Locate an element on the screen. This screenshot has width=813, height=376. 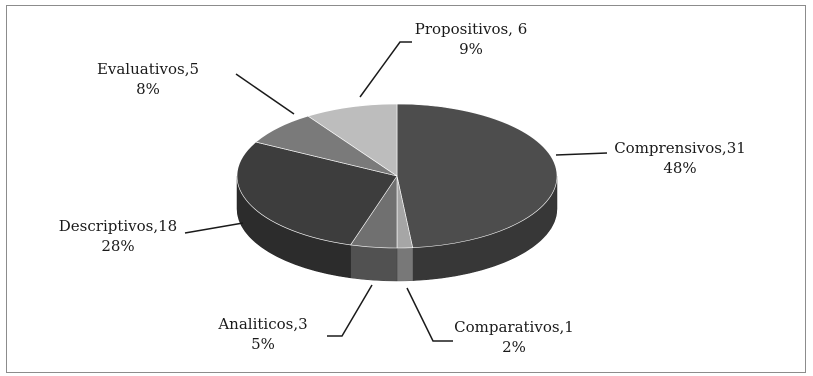
slice-percent-propositivos: 9% is located at coordinates (471, 49).